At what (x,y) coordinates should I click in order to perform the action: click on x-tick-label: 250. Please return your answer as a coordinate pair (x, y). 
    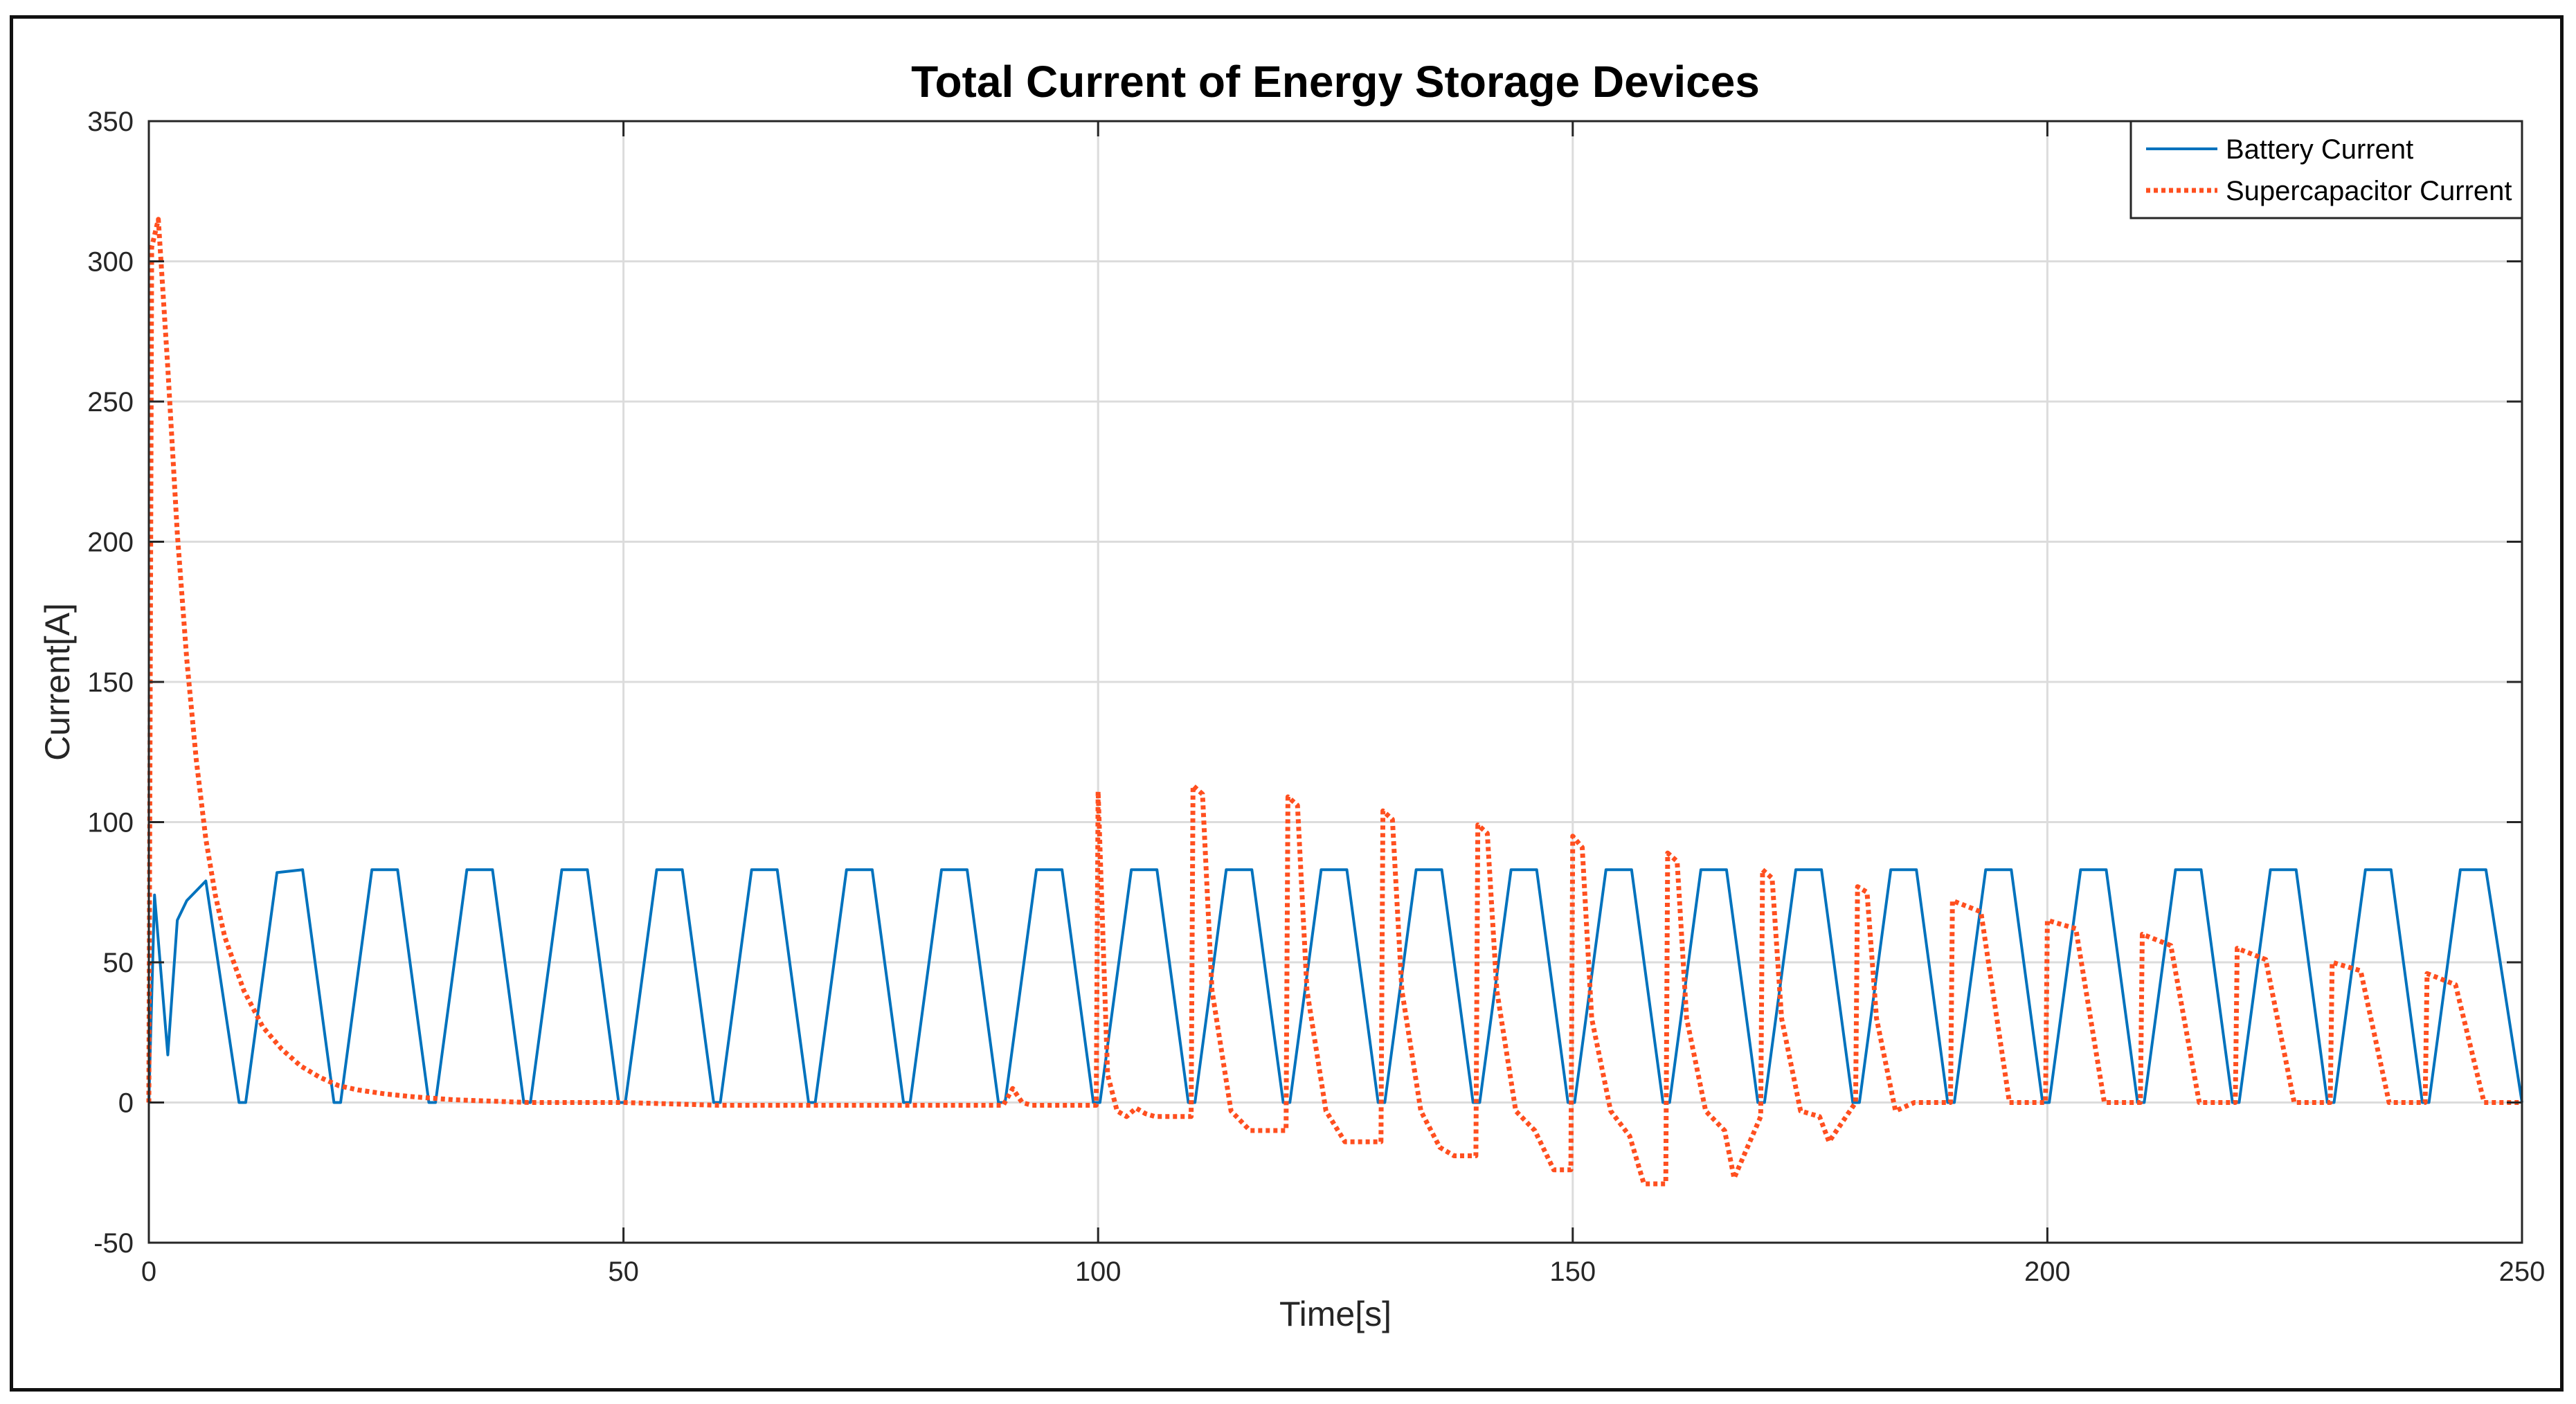
    Looking at the image, I should click on (2522, 1272).